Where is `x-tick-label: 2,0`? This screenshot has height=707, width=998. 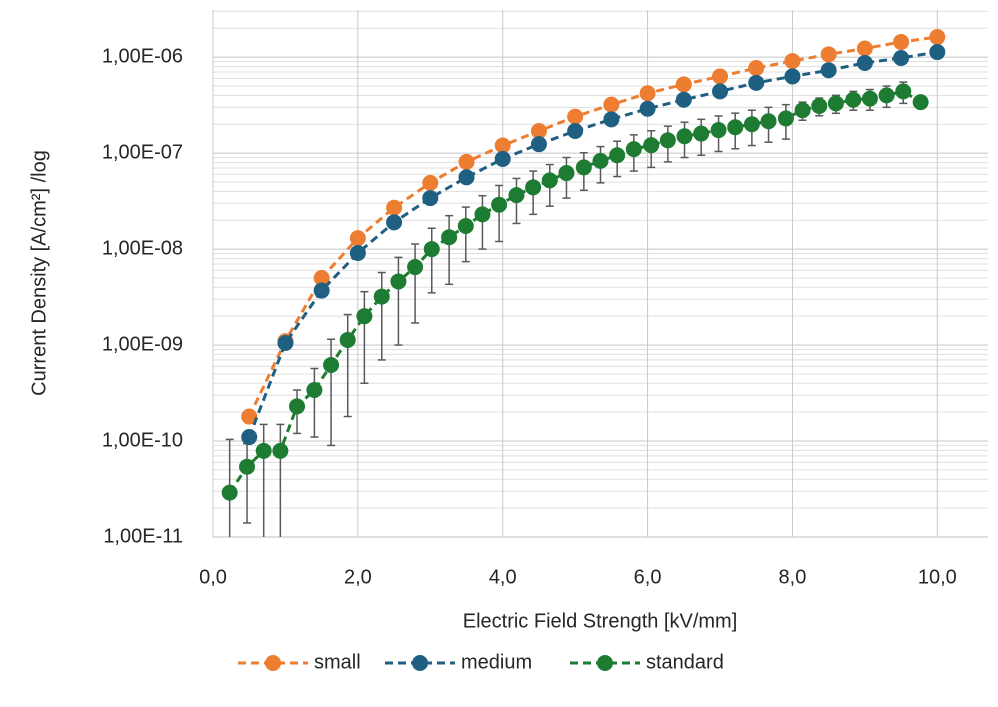
x-tick-label: 2,0 is located at coordinates (358, 577).